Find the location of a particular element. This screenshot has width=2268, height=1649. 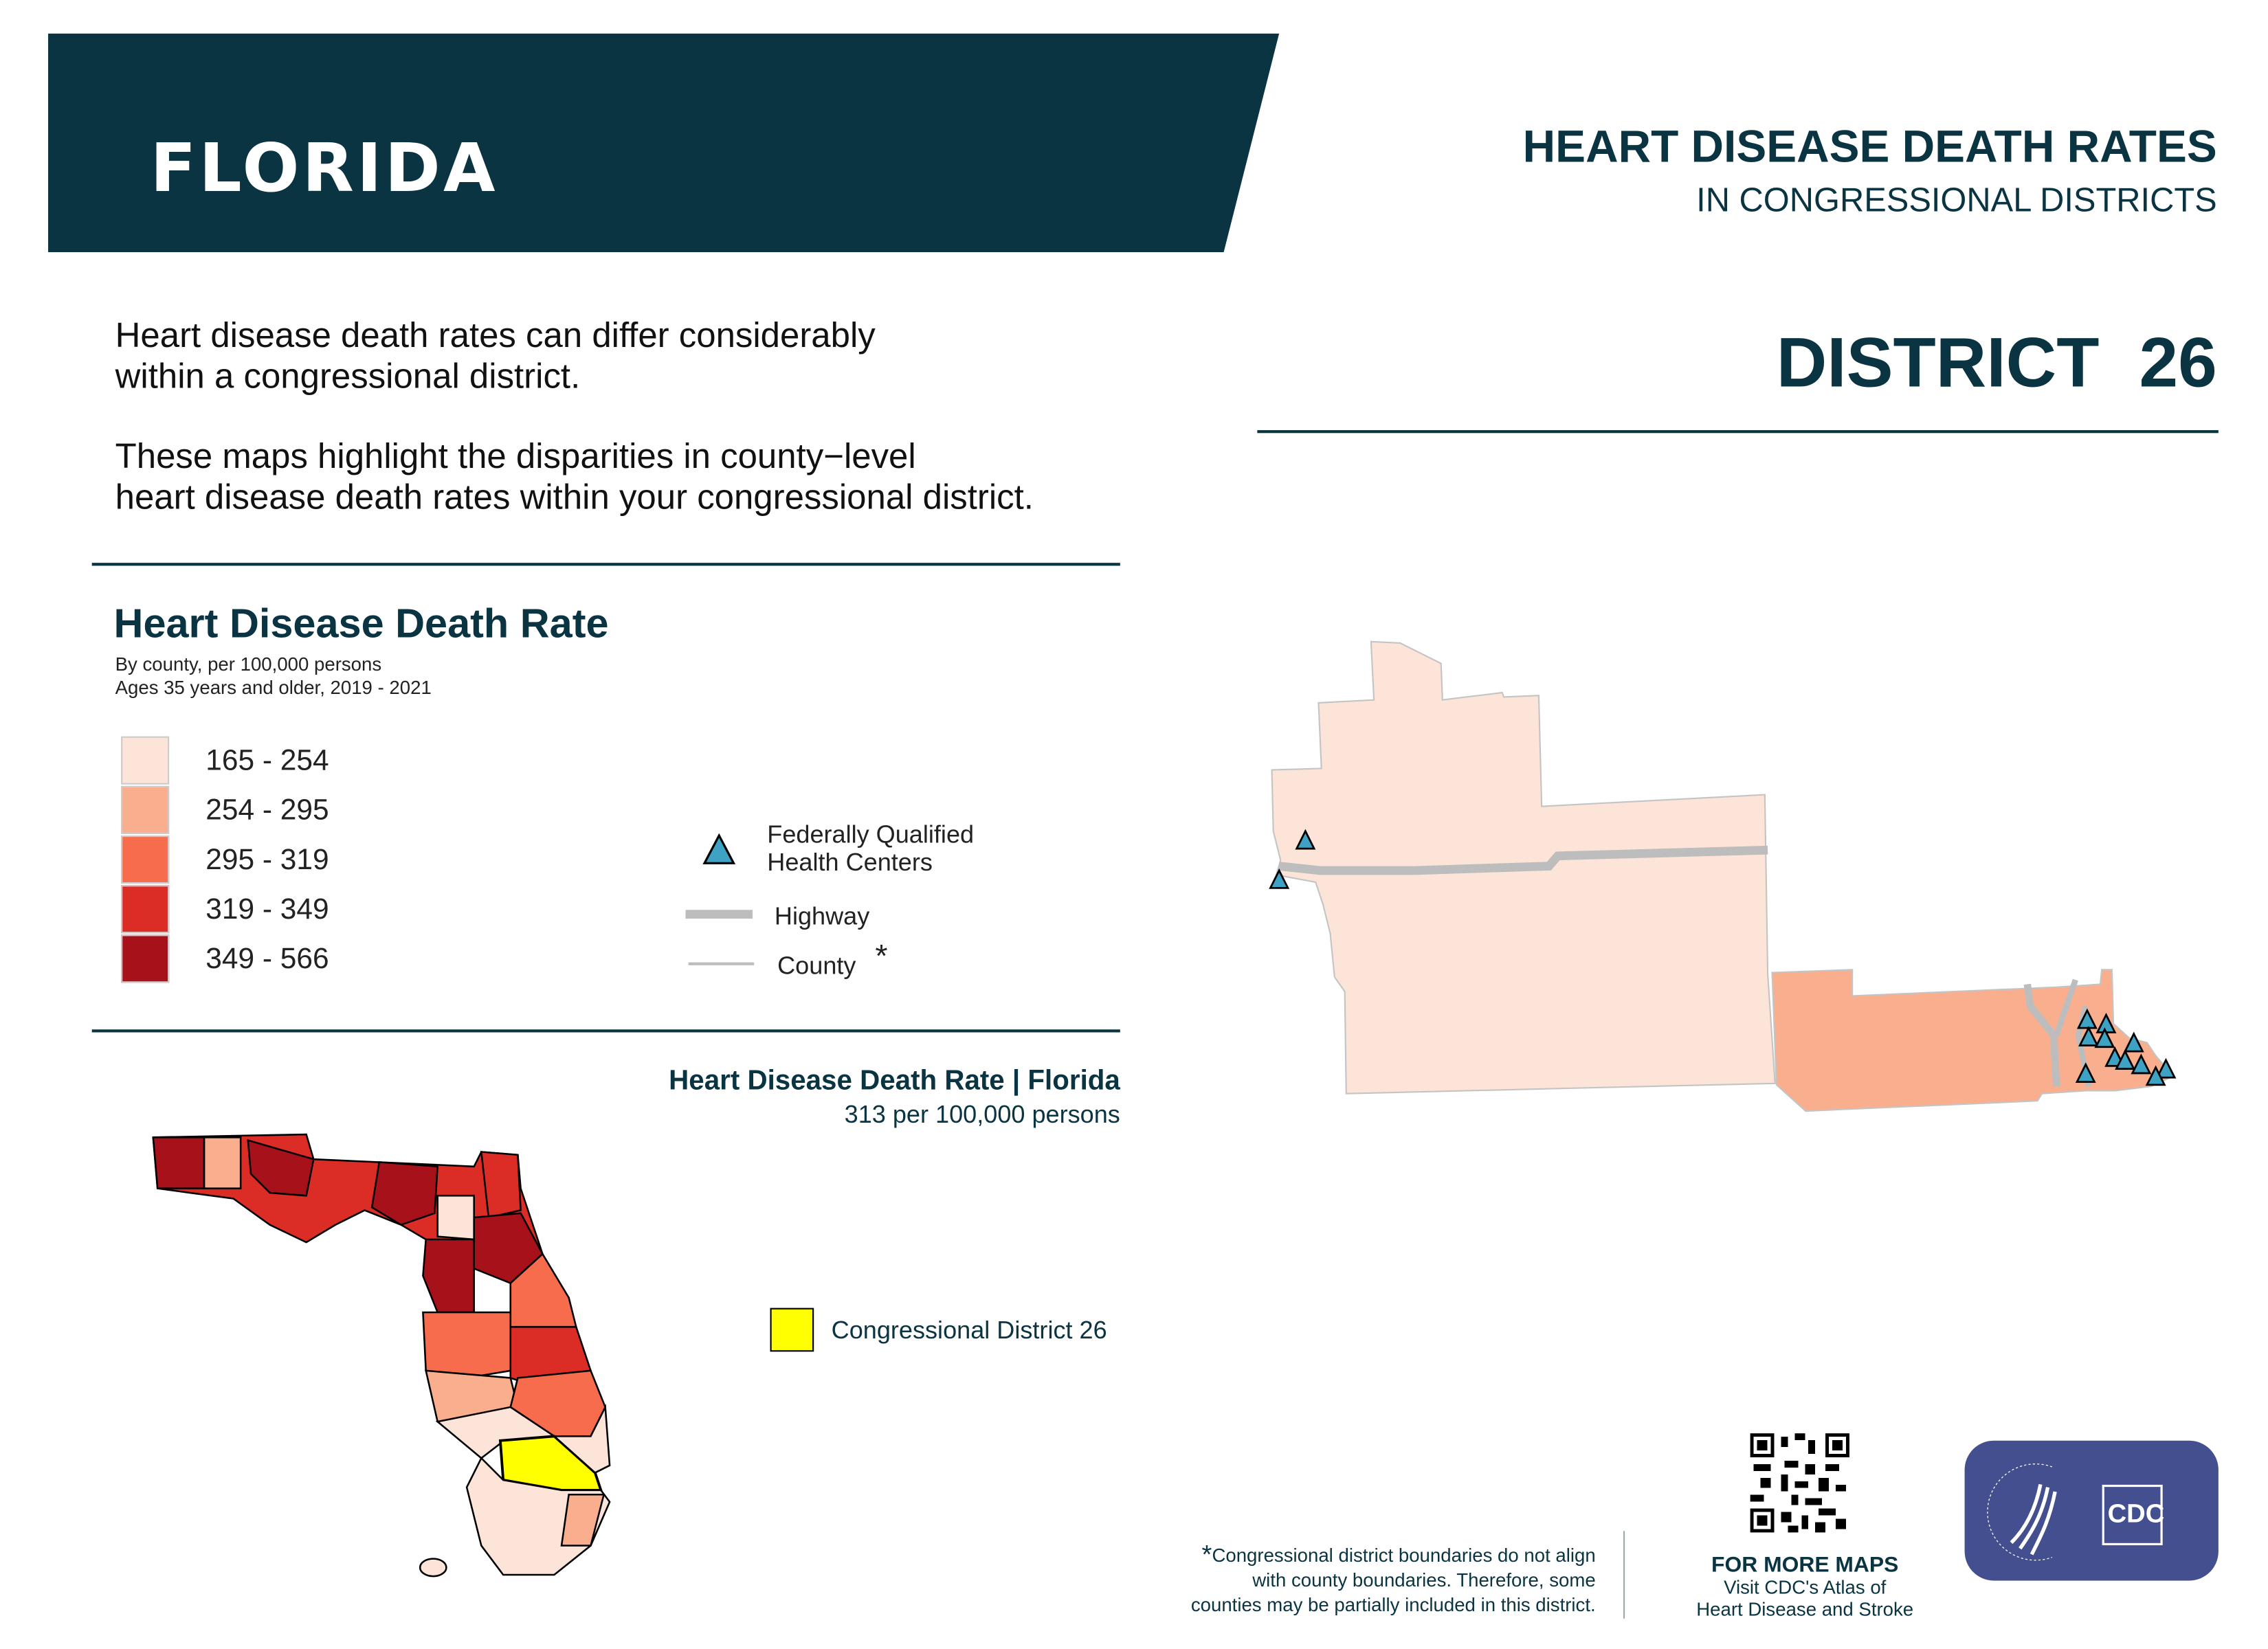

legend-fqhc-line: Health Centers is located at coordinates (850, 863).